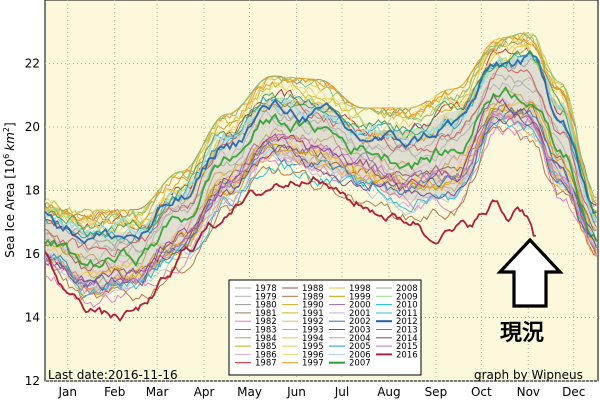 This screenshot has height=401, width=600. I want to click on legend-label: 2002, so click(360, 322).